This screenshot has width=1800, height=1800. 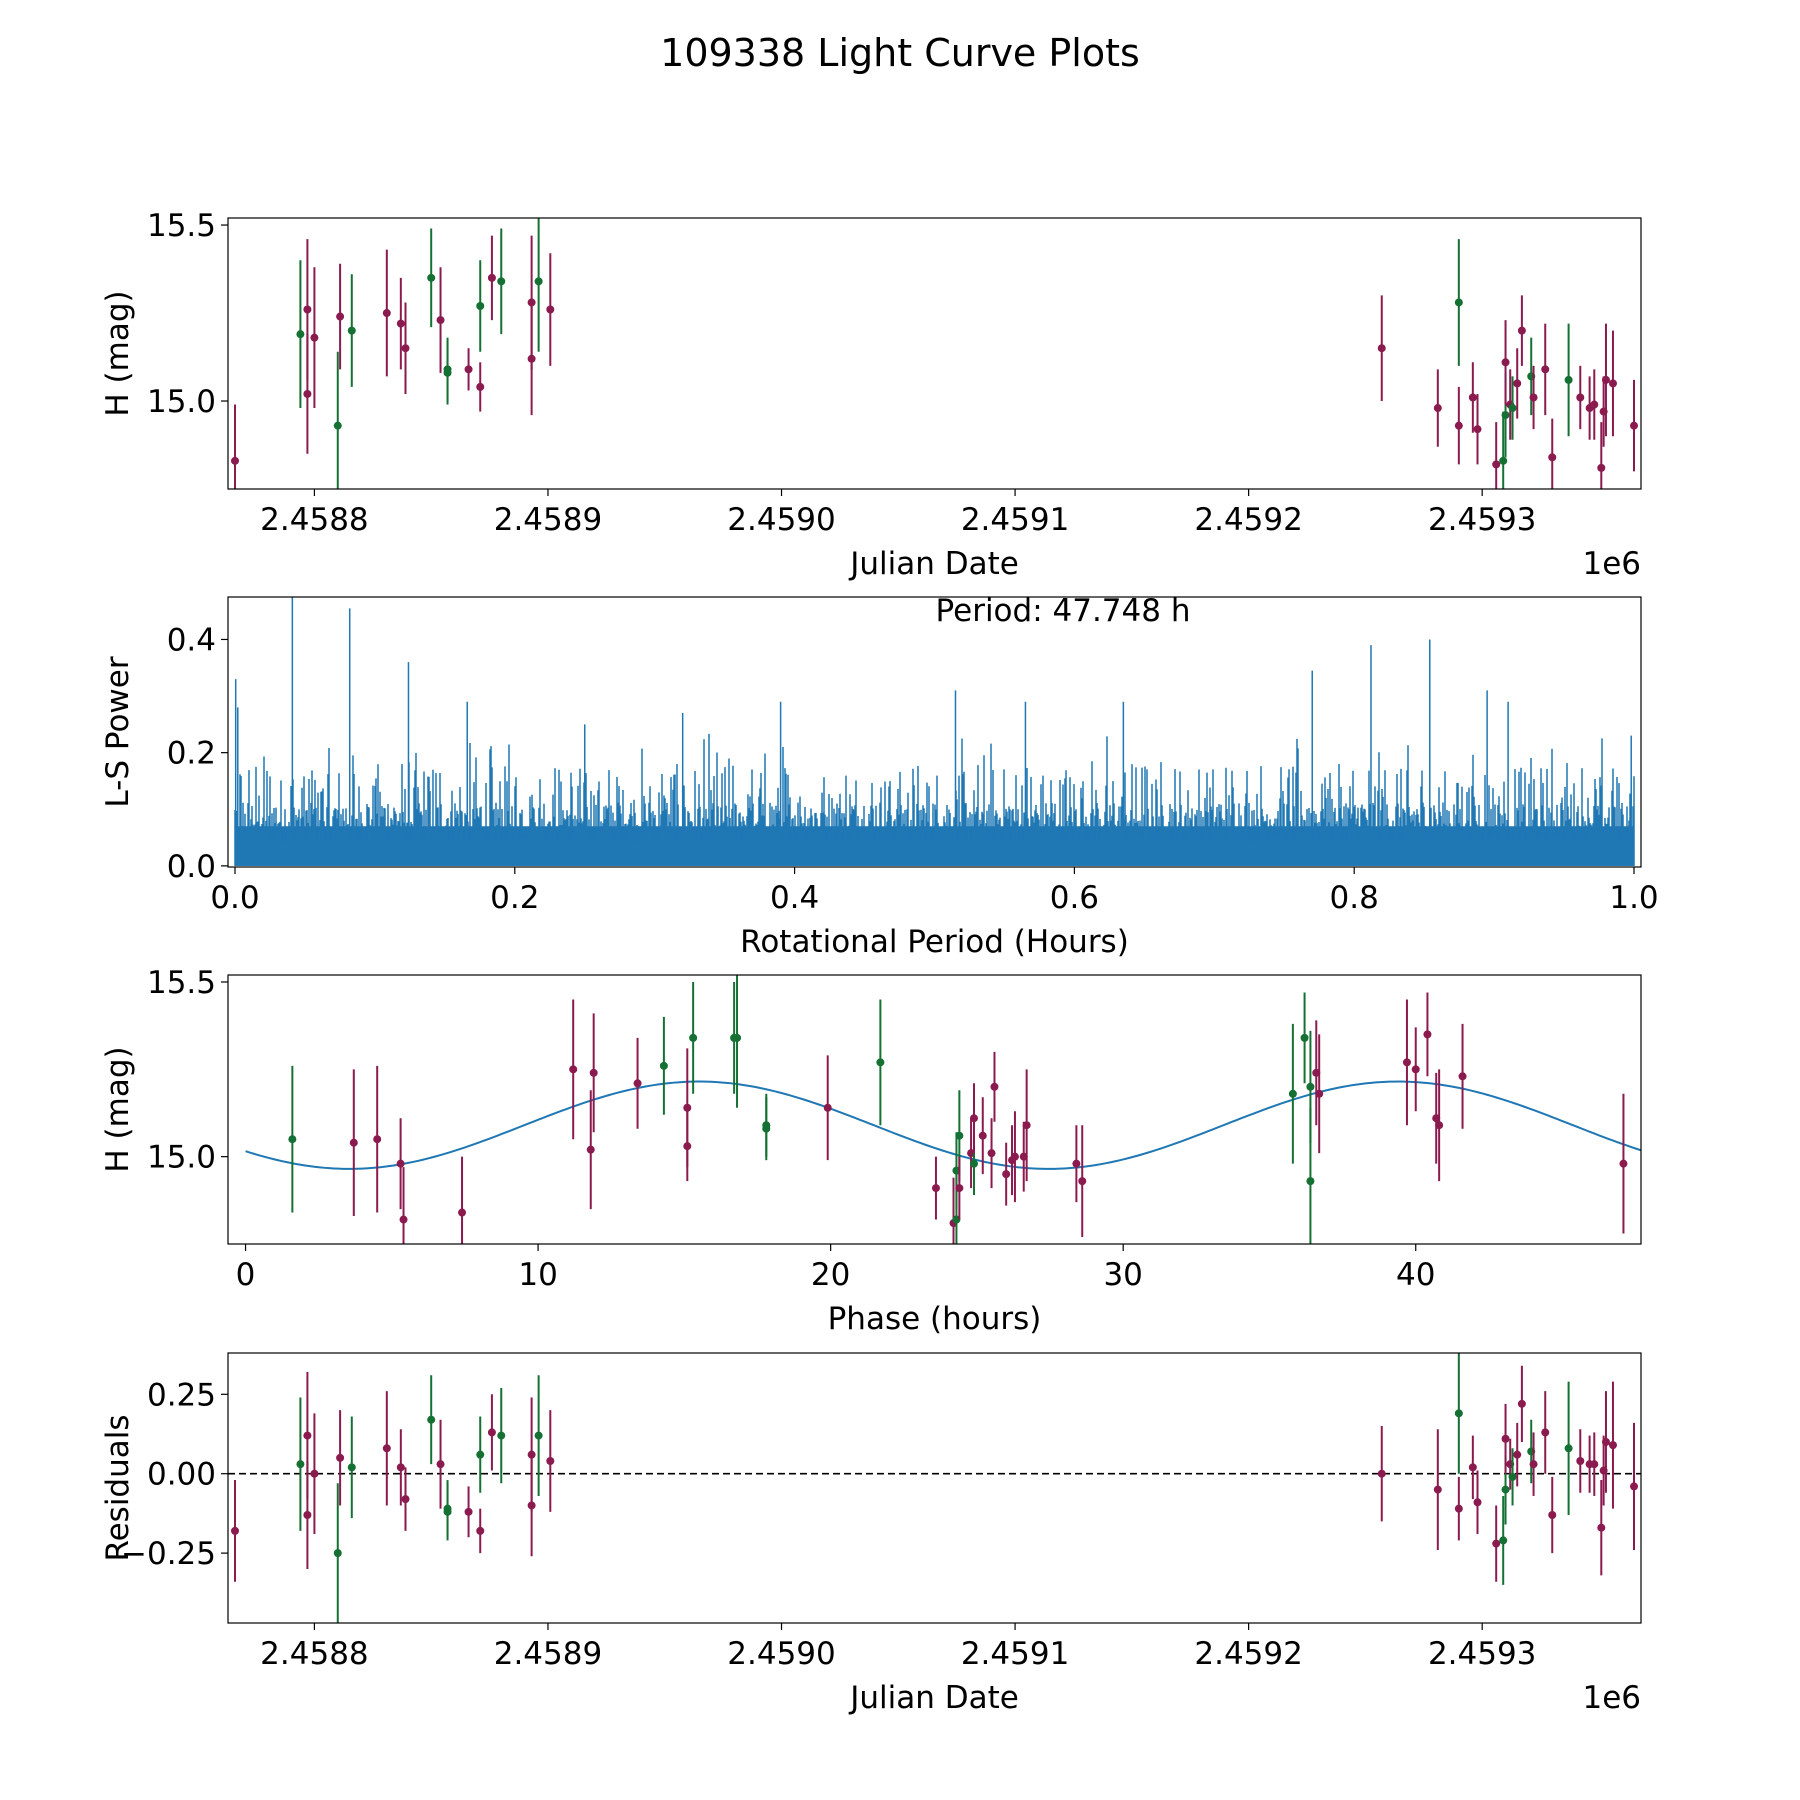 I want to click on figure-title: 109338 Light Curve Plots, so click(x=900, y=53).